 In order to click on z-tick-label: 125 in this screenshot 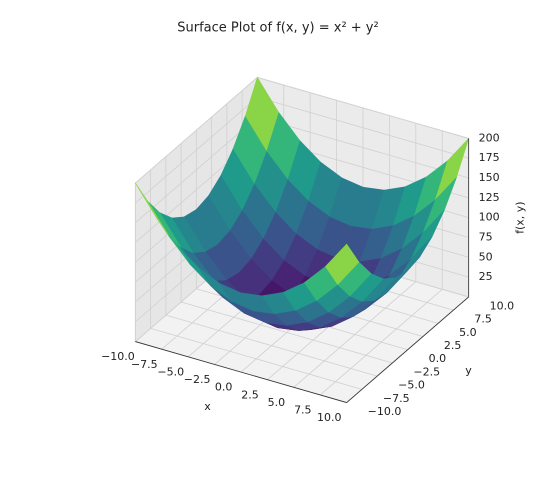, I will do `click(489, 197)`.